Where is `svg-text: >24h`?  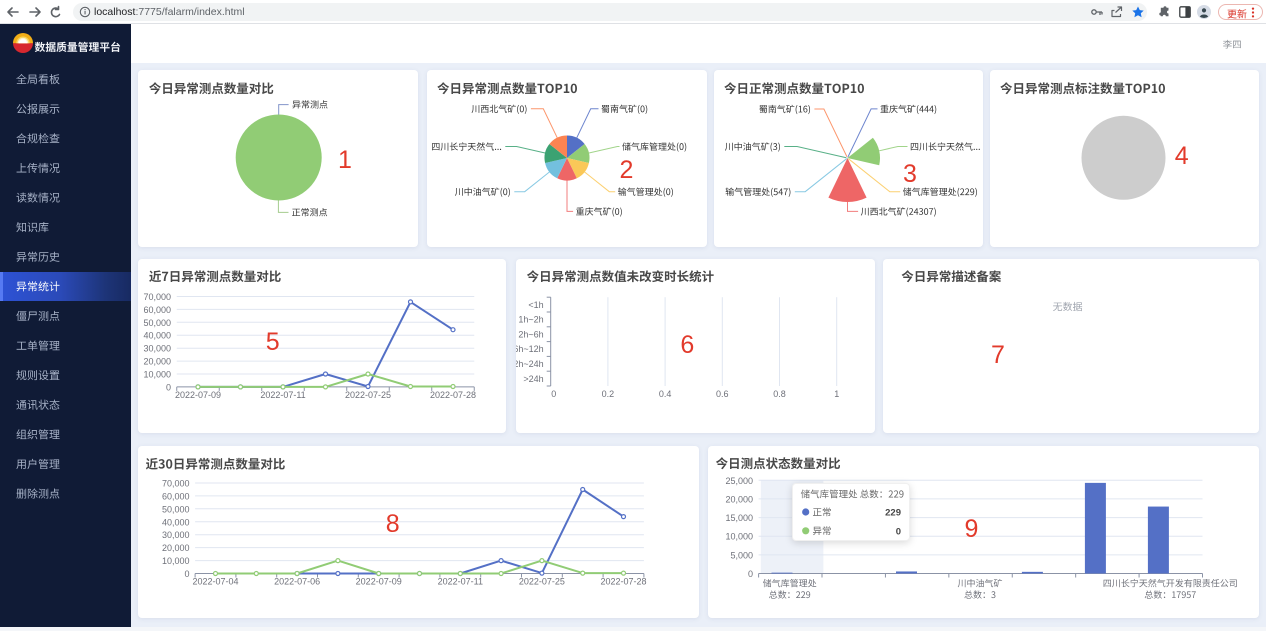
svg-text: >24h is located at coordinates (533, 378).